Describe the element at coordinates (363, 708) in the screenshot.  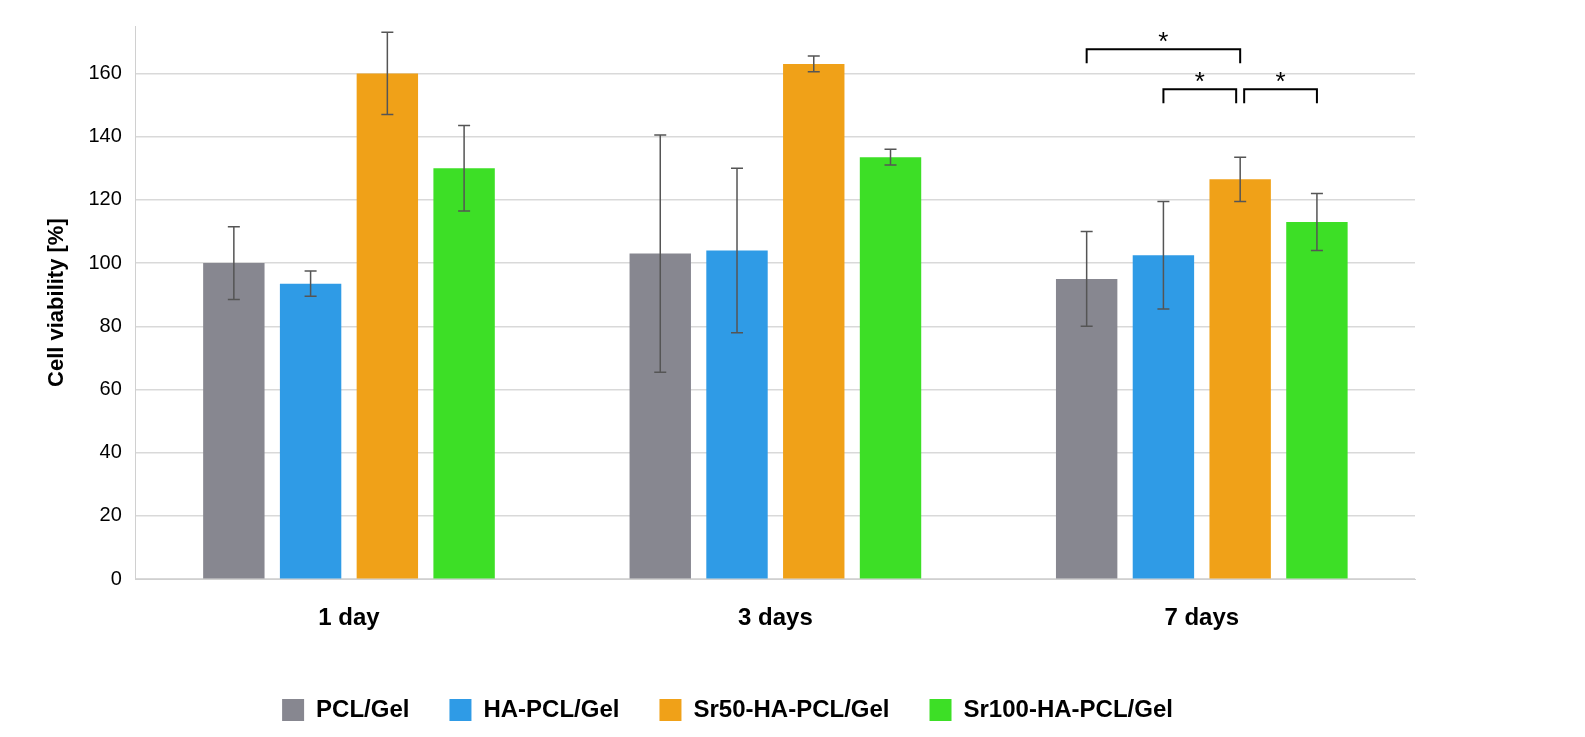
I see `legend-label: PCL/Gel` at that location.